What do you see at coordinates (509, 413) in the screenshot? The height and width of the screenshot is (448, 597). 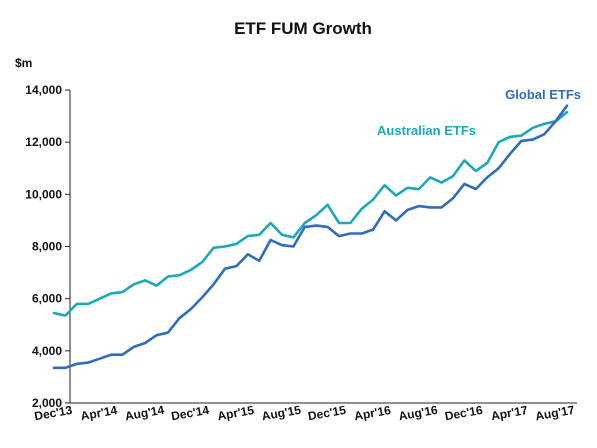 I see `x-tick-label: Apr'17` at bounding box center [509, 413].